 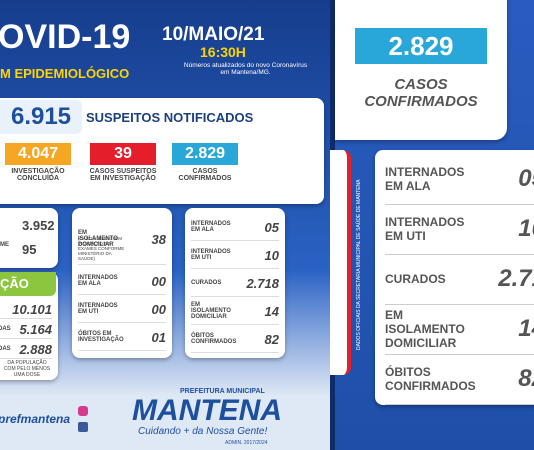 I want to click on vaccination-row: DAS 5.164, so click(x=26, y=329).